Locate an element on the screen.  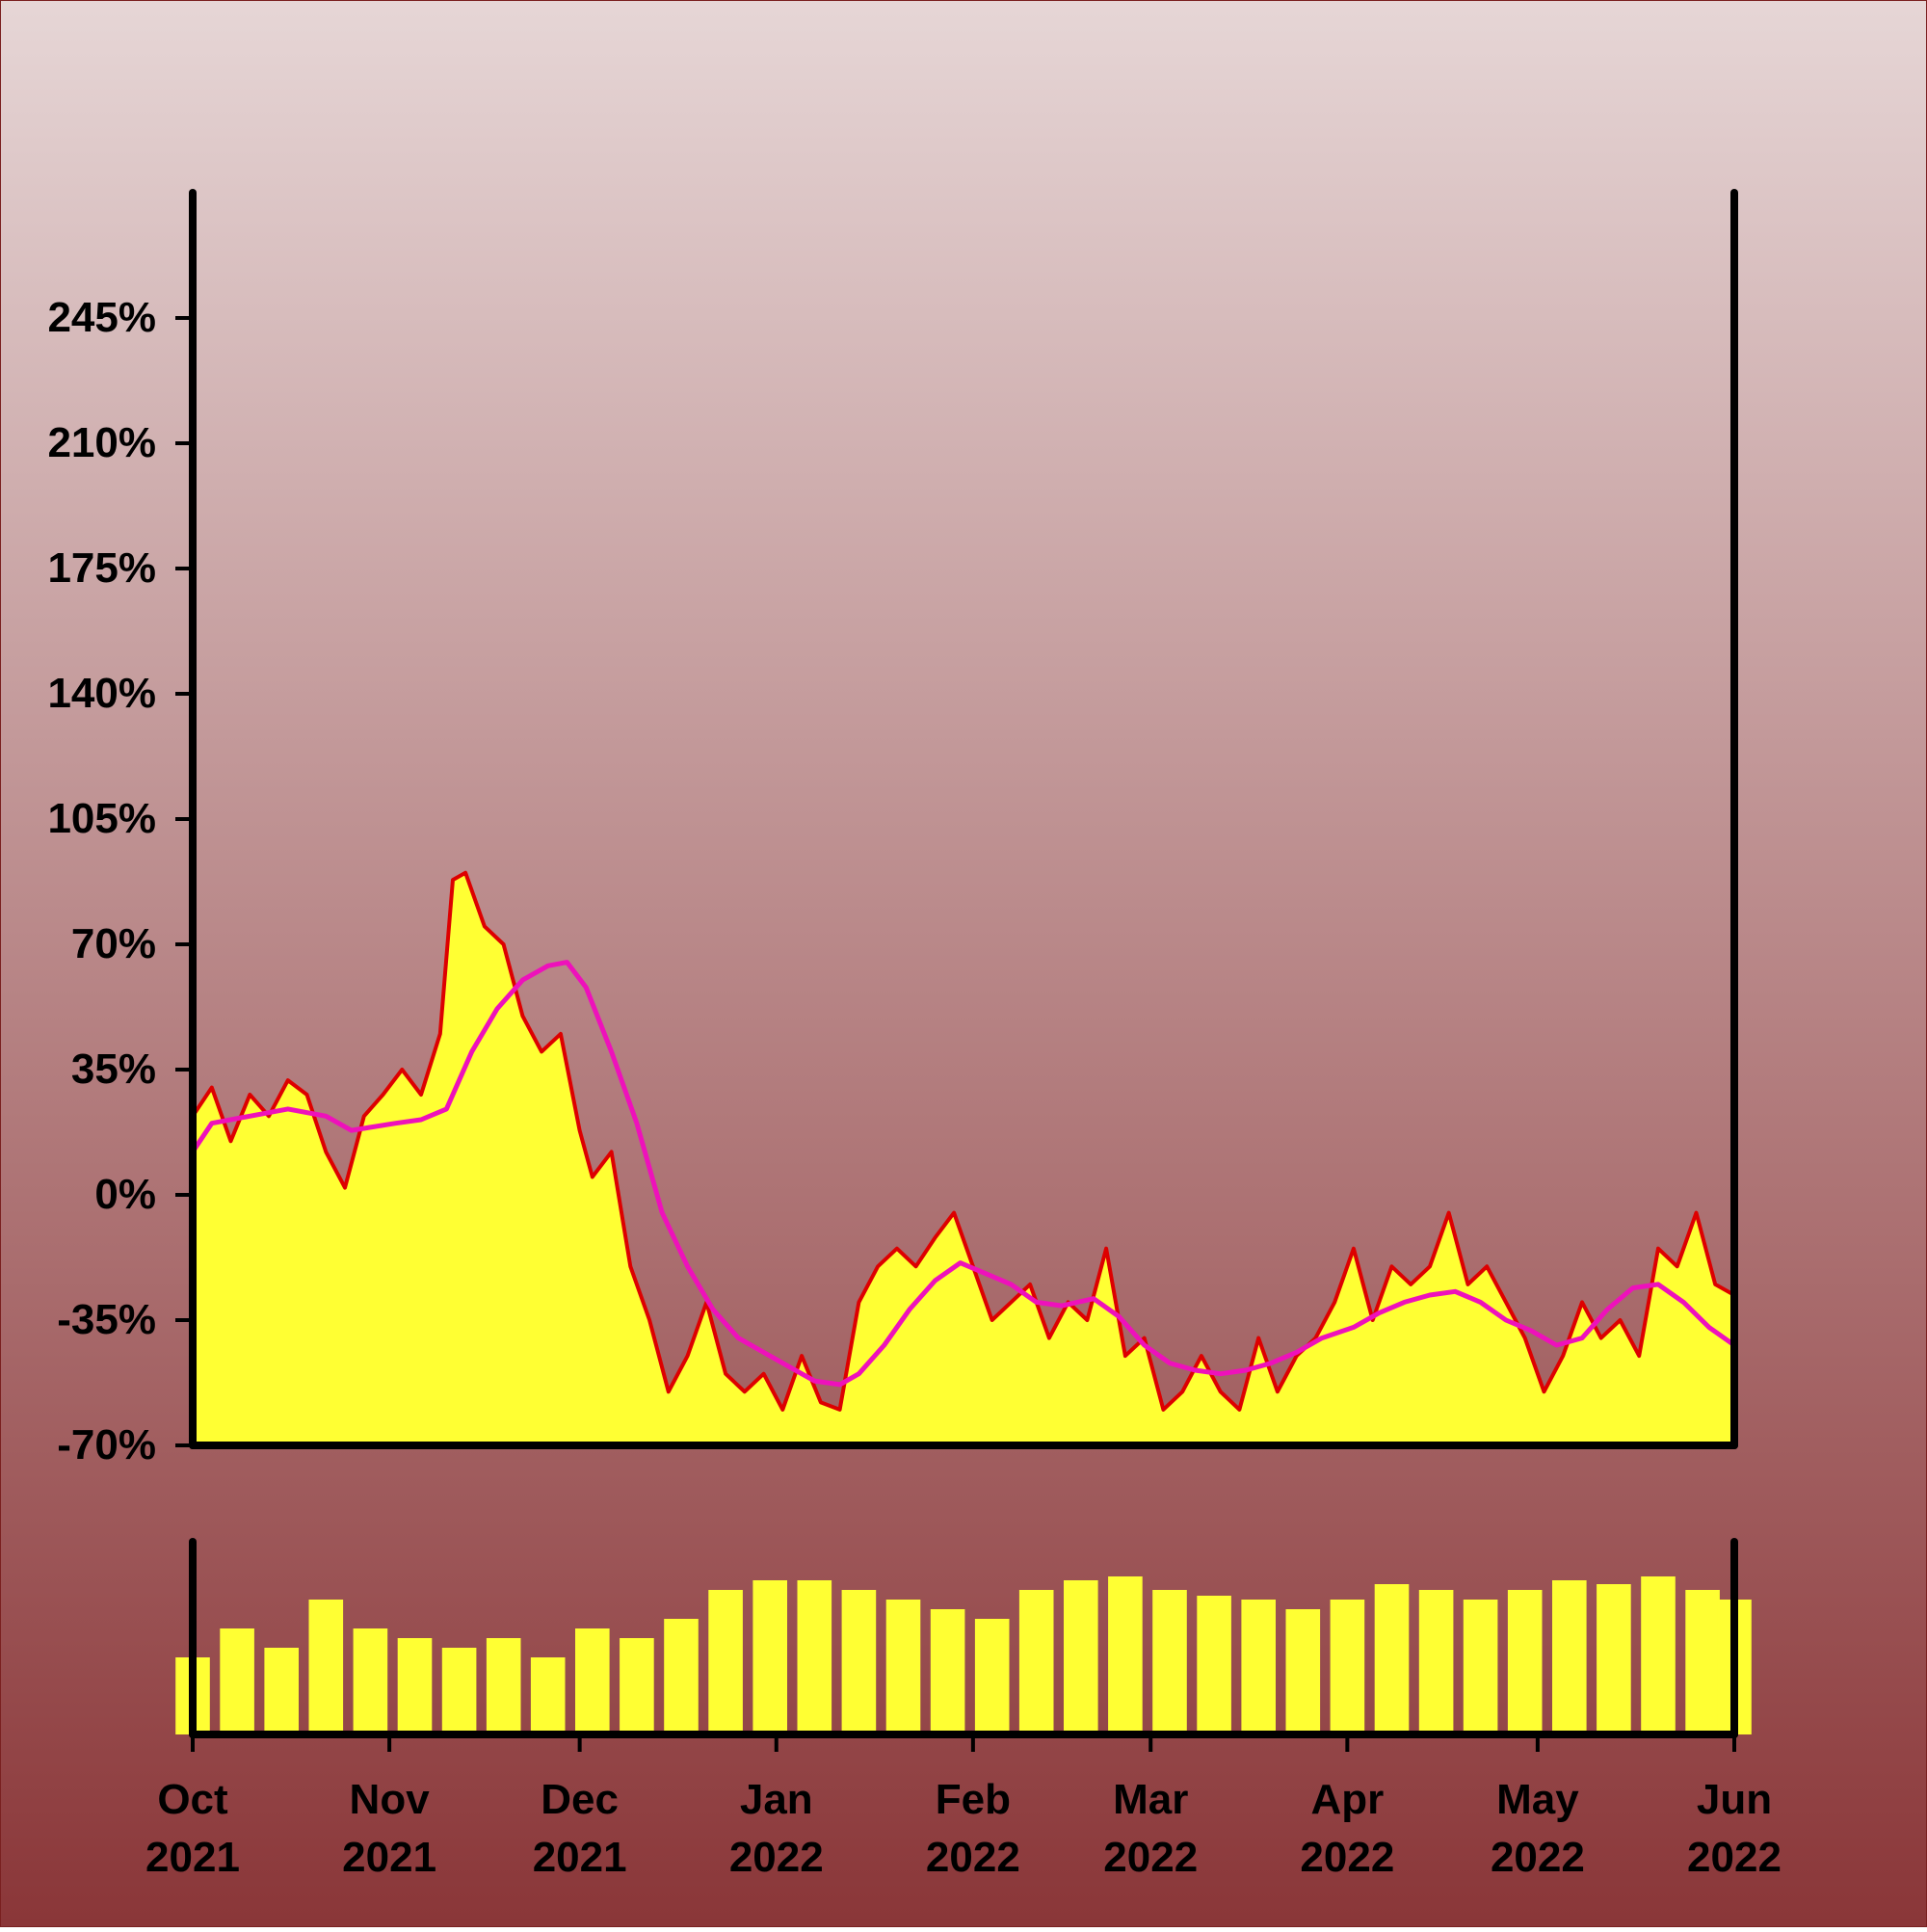
y-tick-label: -70% is located at coordinates (106, 1445).